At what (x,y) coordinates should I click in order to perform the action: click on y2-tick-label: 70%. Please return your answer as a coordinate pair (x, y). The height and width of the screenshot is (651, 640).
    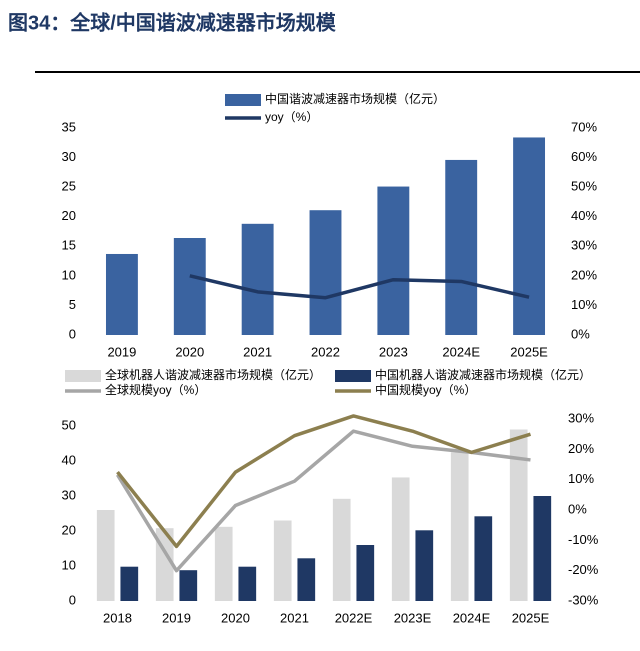
    Looking at the image, I should click on (584, 126).